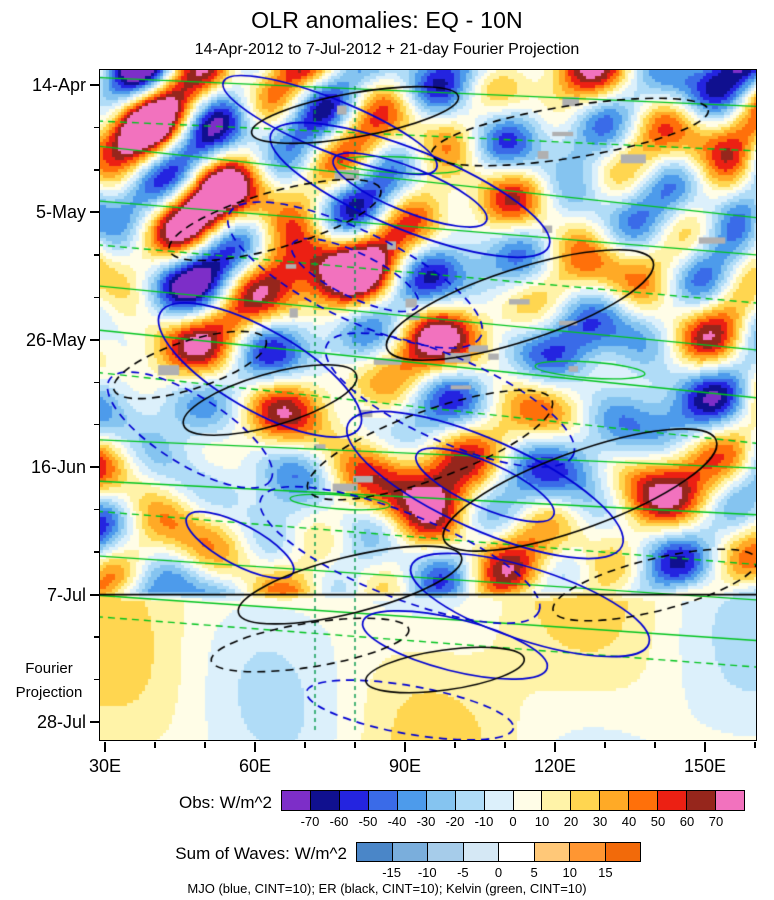 This screenshot has width=774, height=900. Describe the element at coordinates (658, 821) in the screenshot. I see `colorbar-tick-label: 50` at that location.